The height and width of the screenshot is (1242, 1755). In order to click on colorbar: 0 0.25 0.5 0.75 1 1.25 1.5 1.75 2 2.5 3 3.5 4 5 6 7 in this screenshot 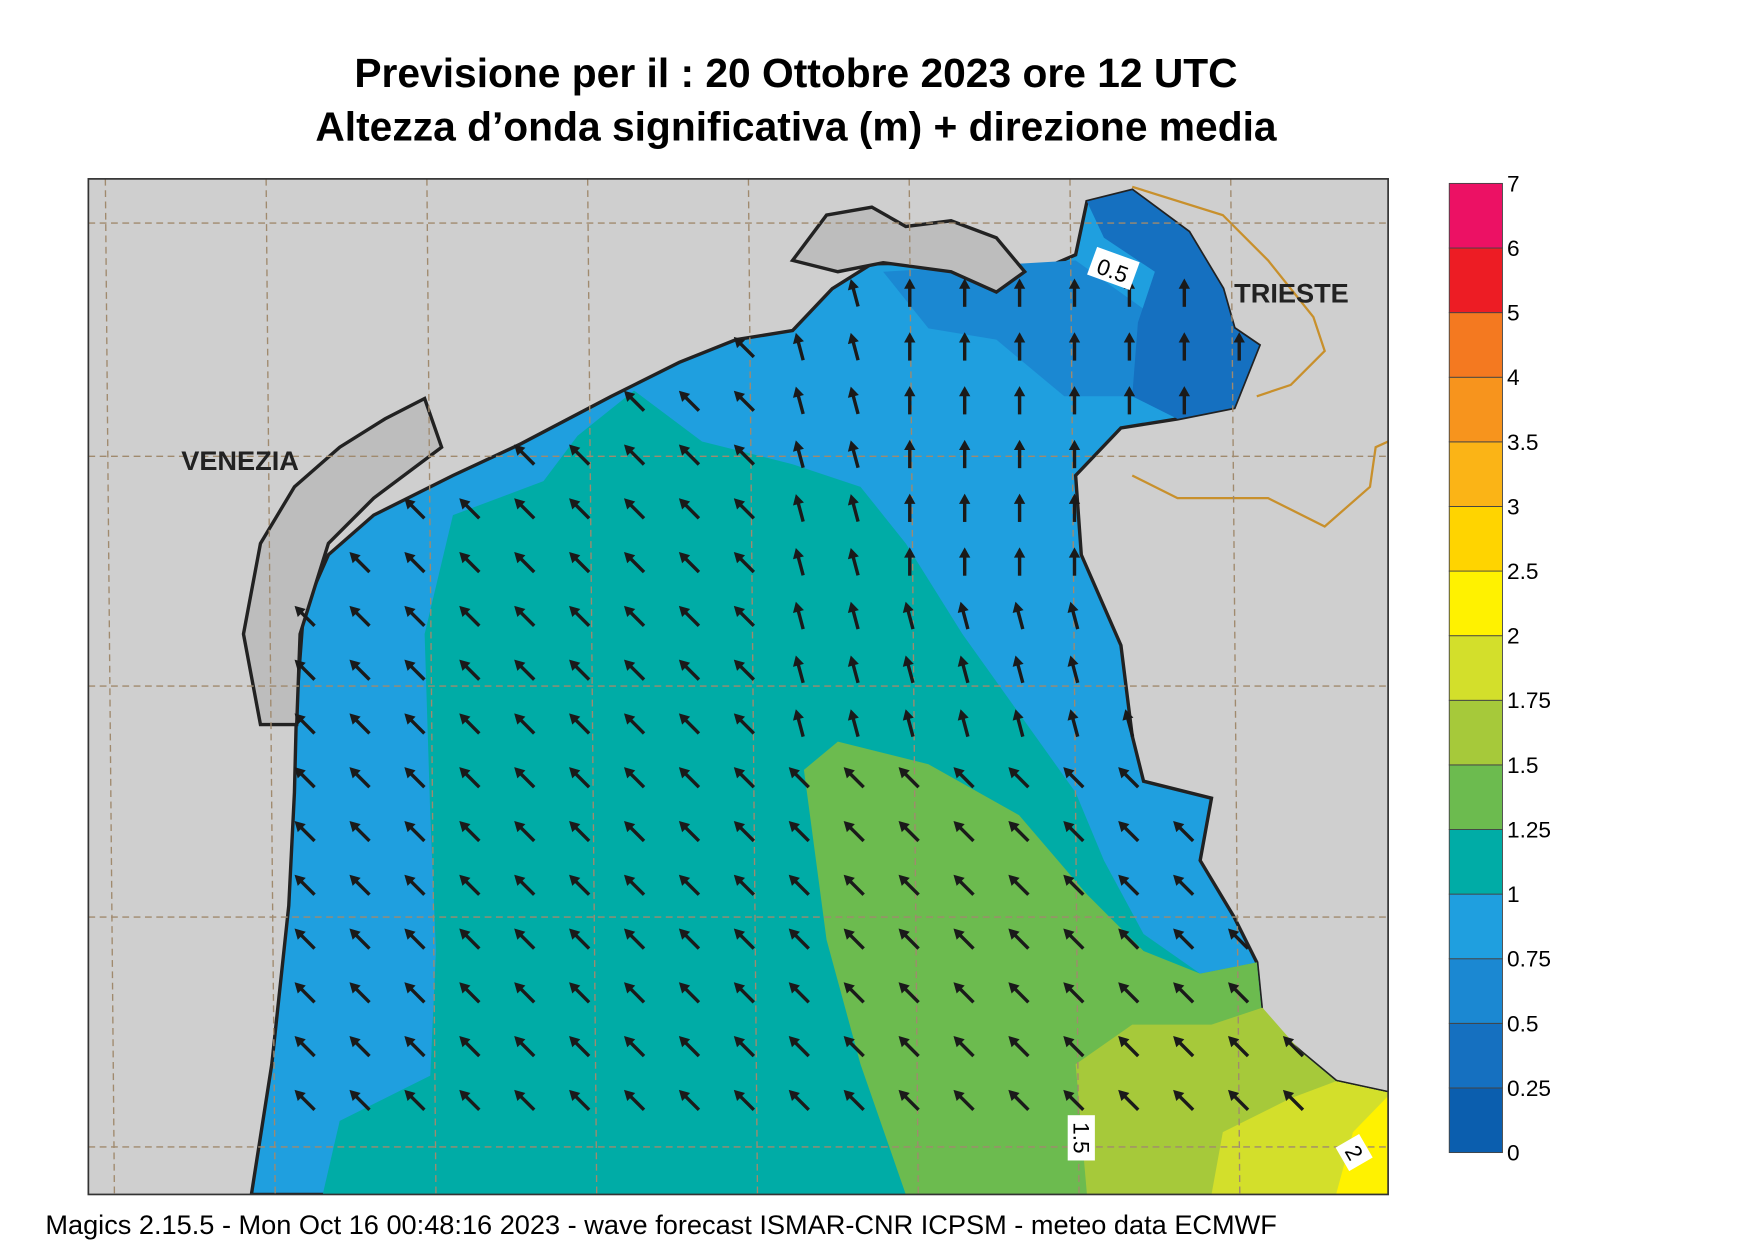, I will do `click(1499, 668)`.